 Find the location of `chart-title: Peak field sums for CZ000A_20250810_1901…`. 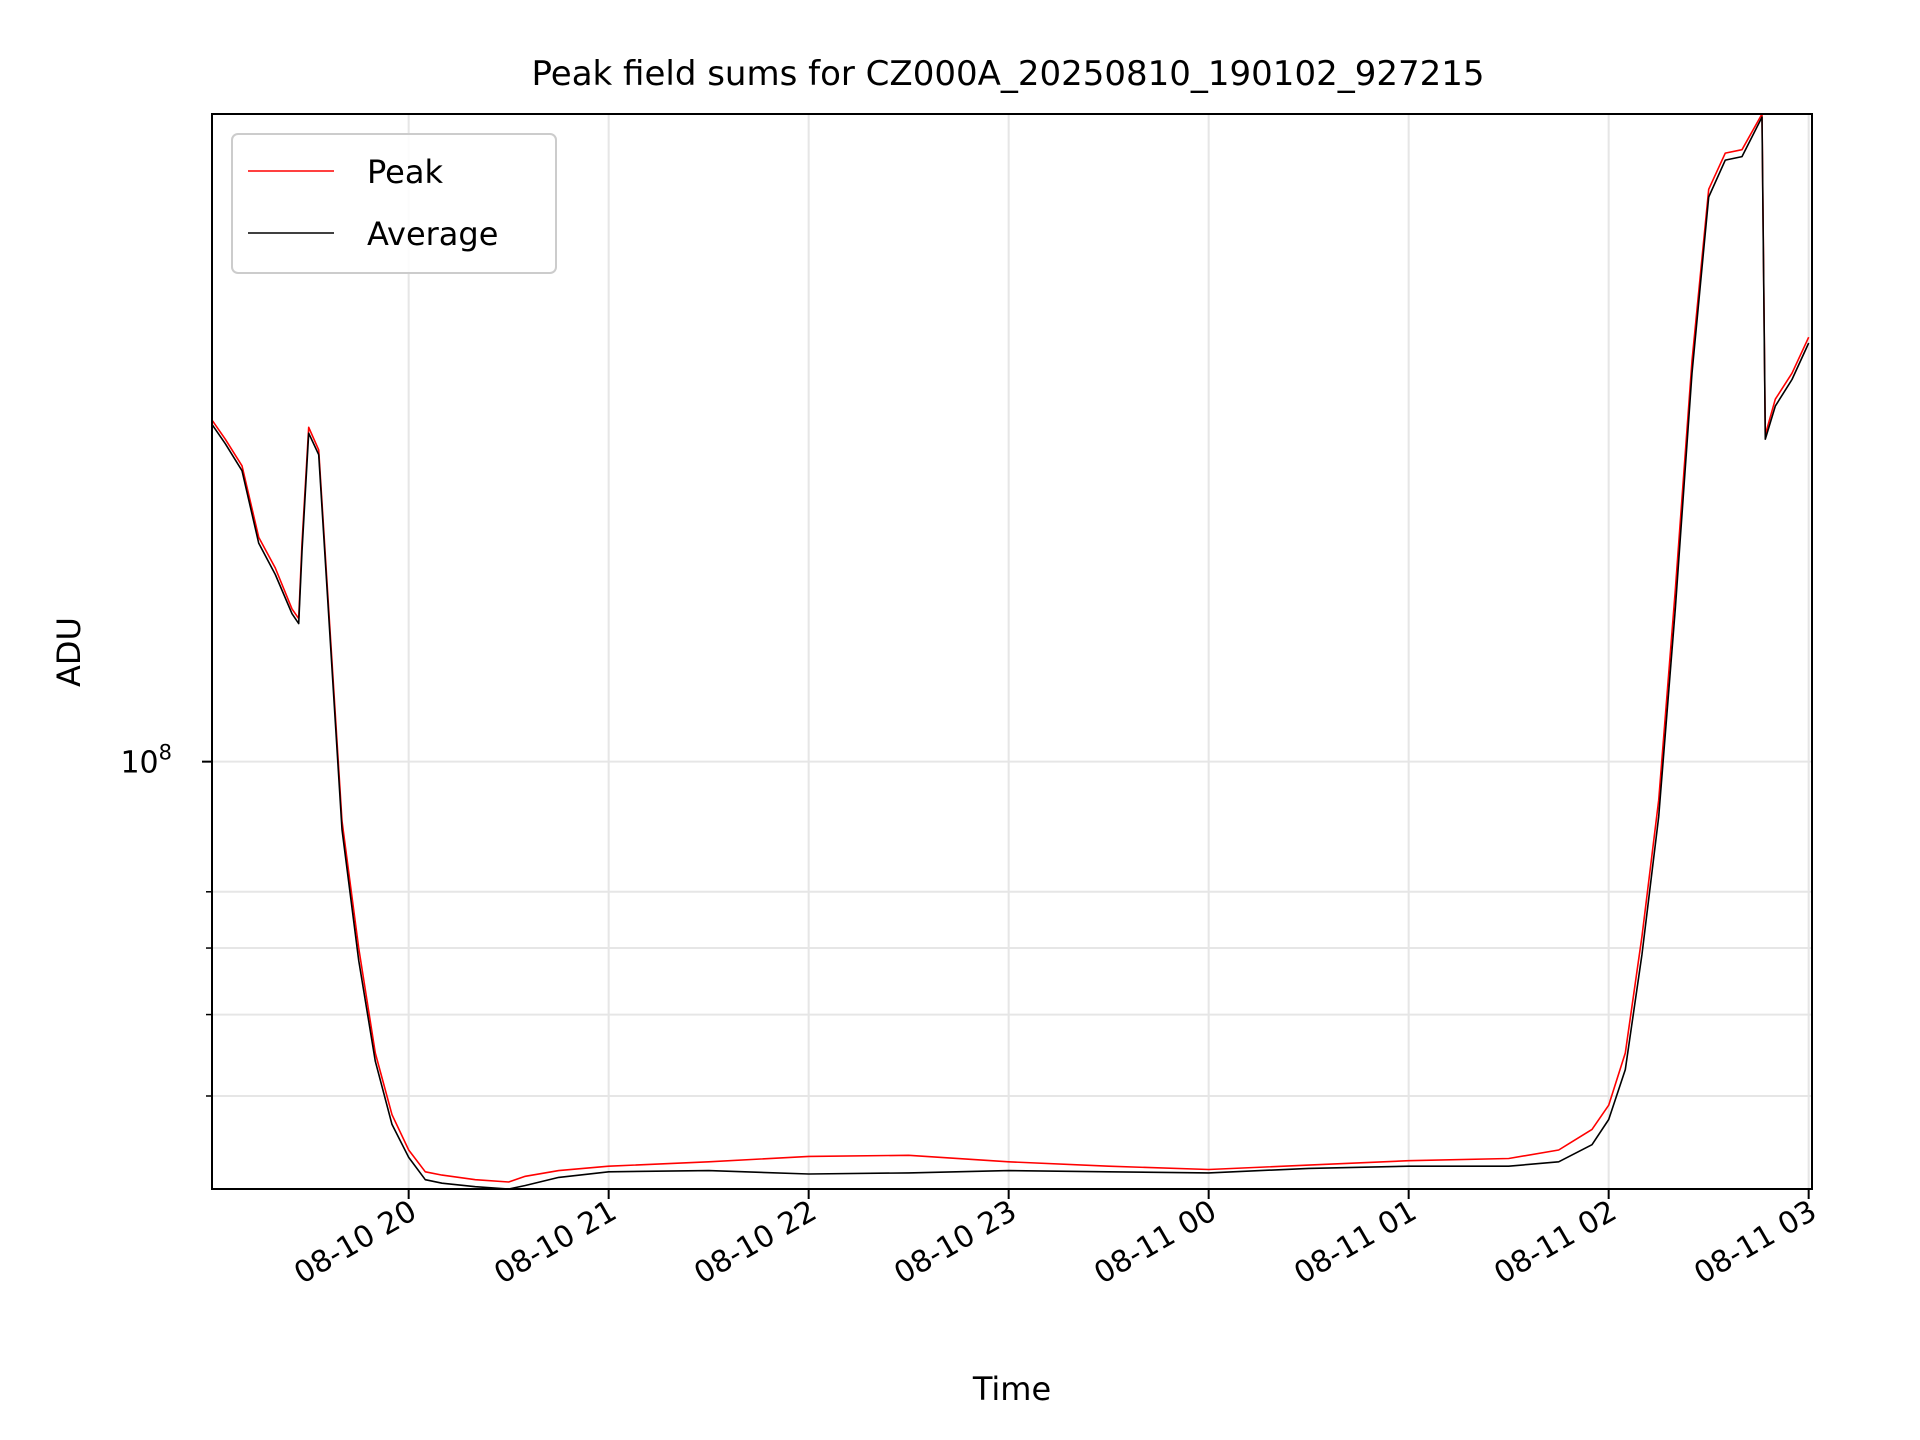

chart-title: Peak field sums for CZ000A_20250810_1901… is located at coordinates (1008, 74).